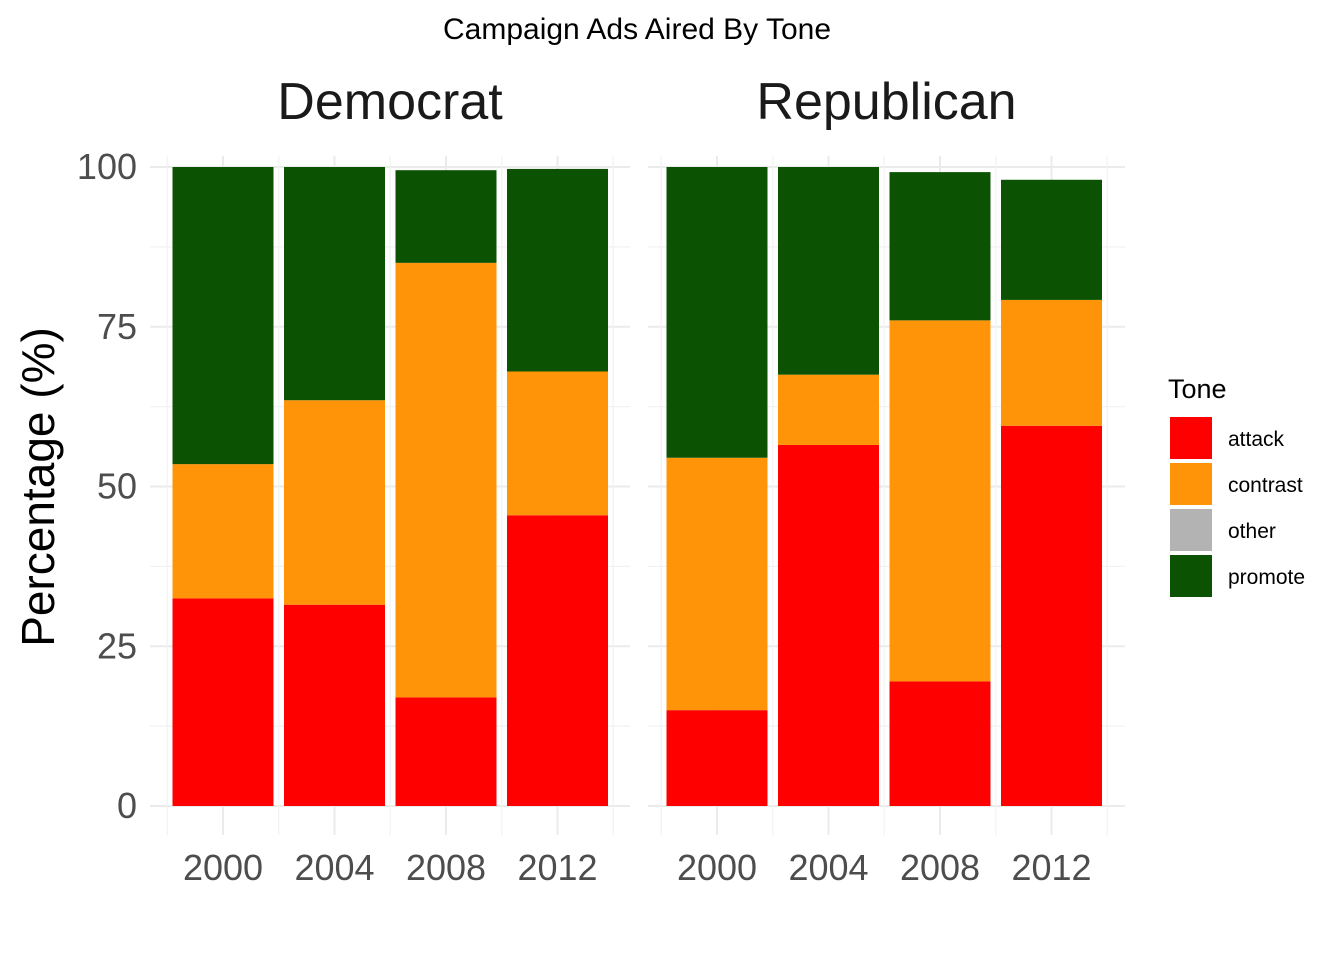 The height and width of the screenshot is (960, 1344). I want to click on y-tick-label: 25, so click(117, 645).